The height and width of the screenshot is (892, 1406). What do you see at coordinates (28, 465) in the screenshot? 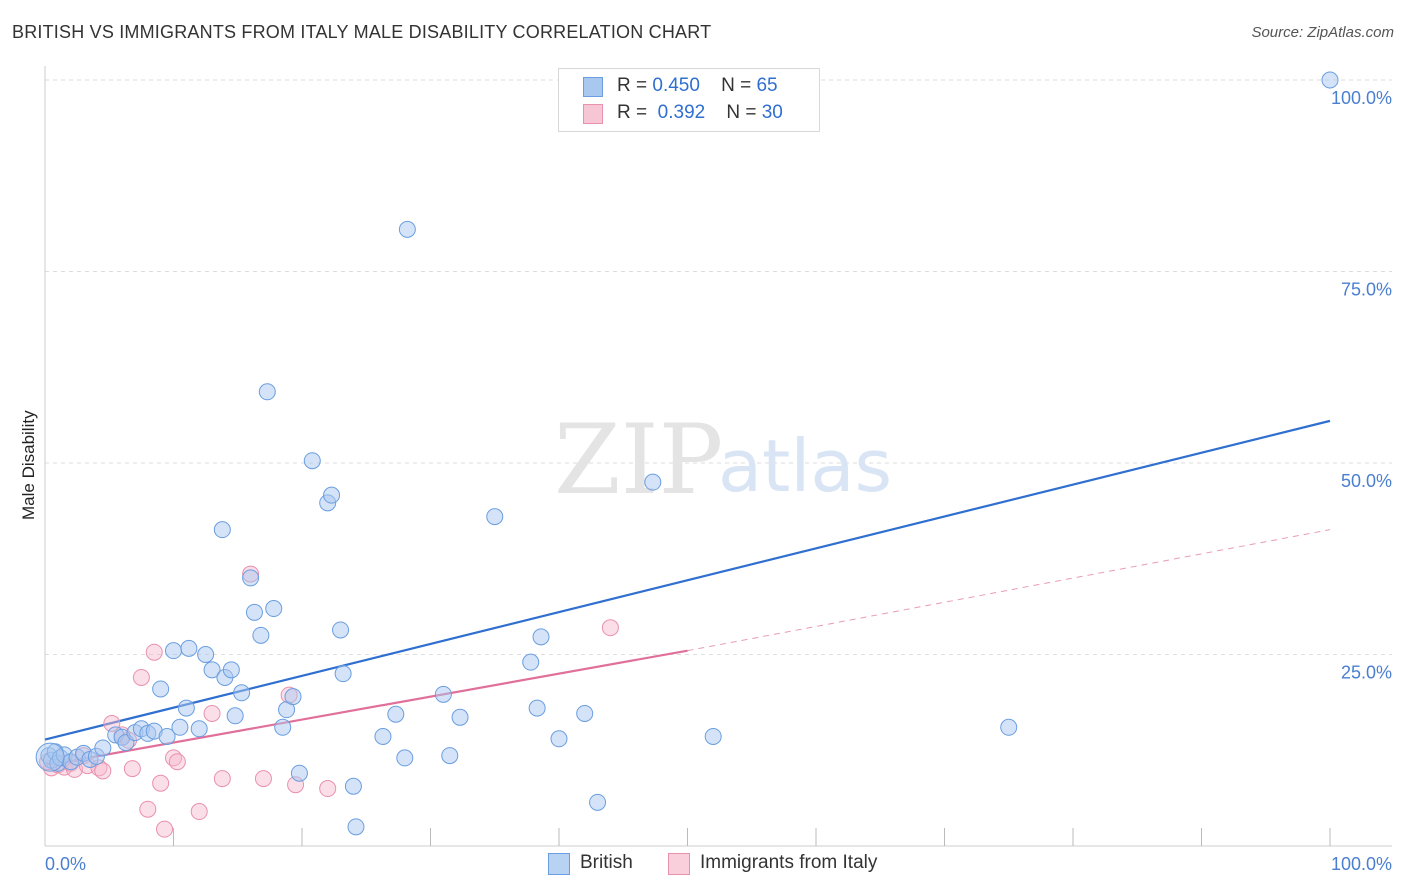
I see `y-axis-label: Male Disability` at bounding box center [28, 465].